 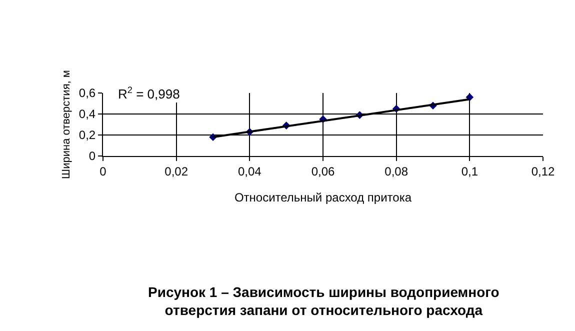 What do you see at coordinates (92, 156) in the screenshot?
I see `y-tick-label: 0` at bounding box center [92, 156].